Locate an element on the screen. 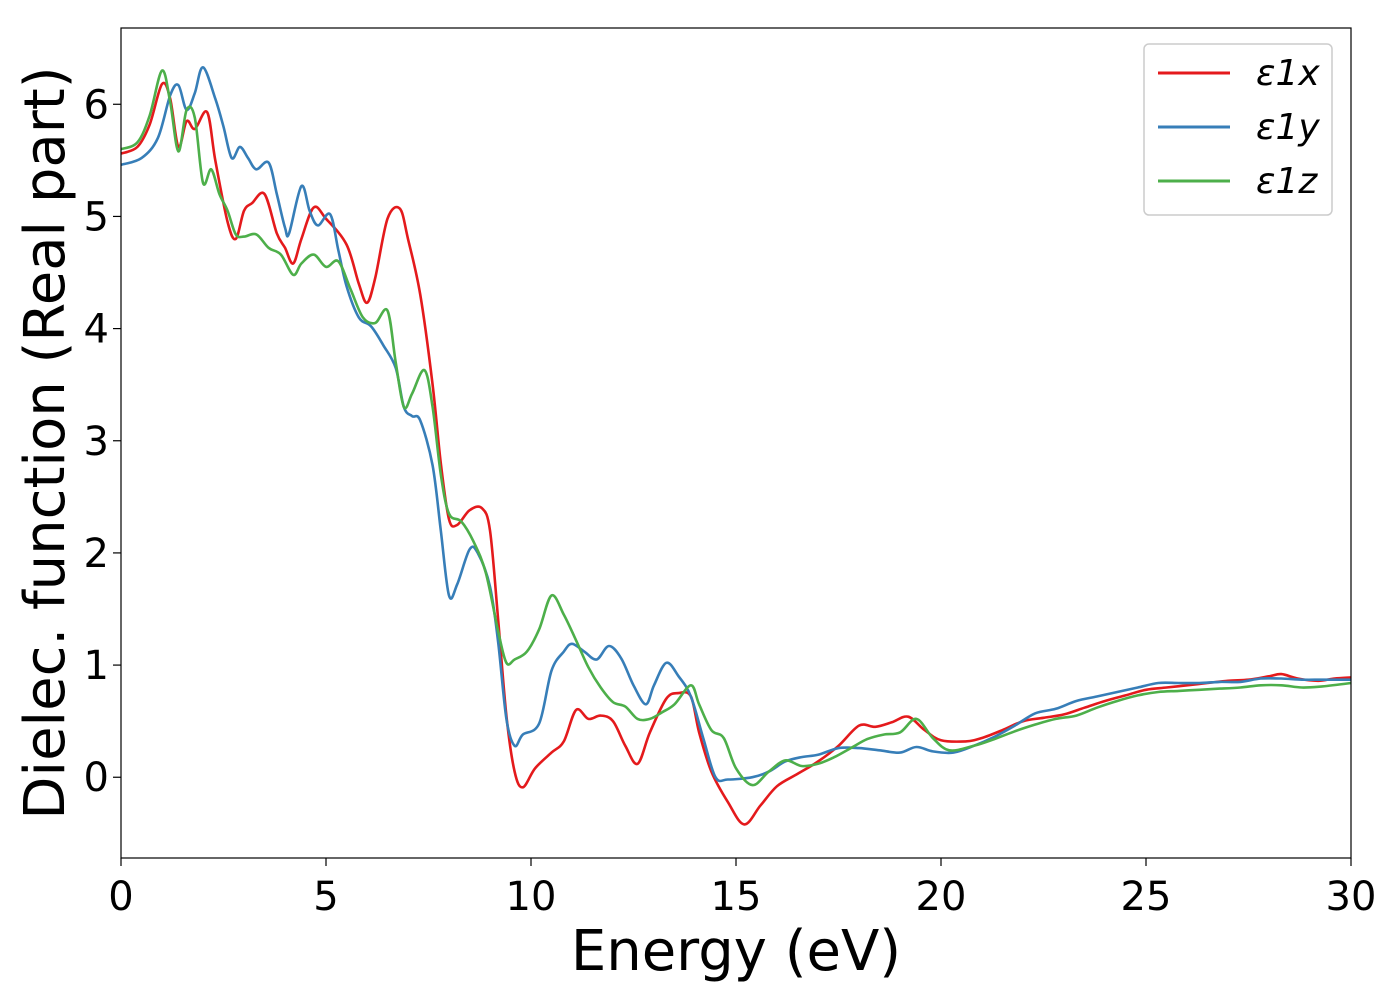  y-axis-ticks: 0 1 2 3 4 5 6 is located at coordinates (102, 441).